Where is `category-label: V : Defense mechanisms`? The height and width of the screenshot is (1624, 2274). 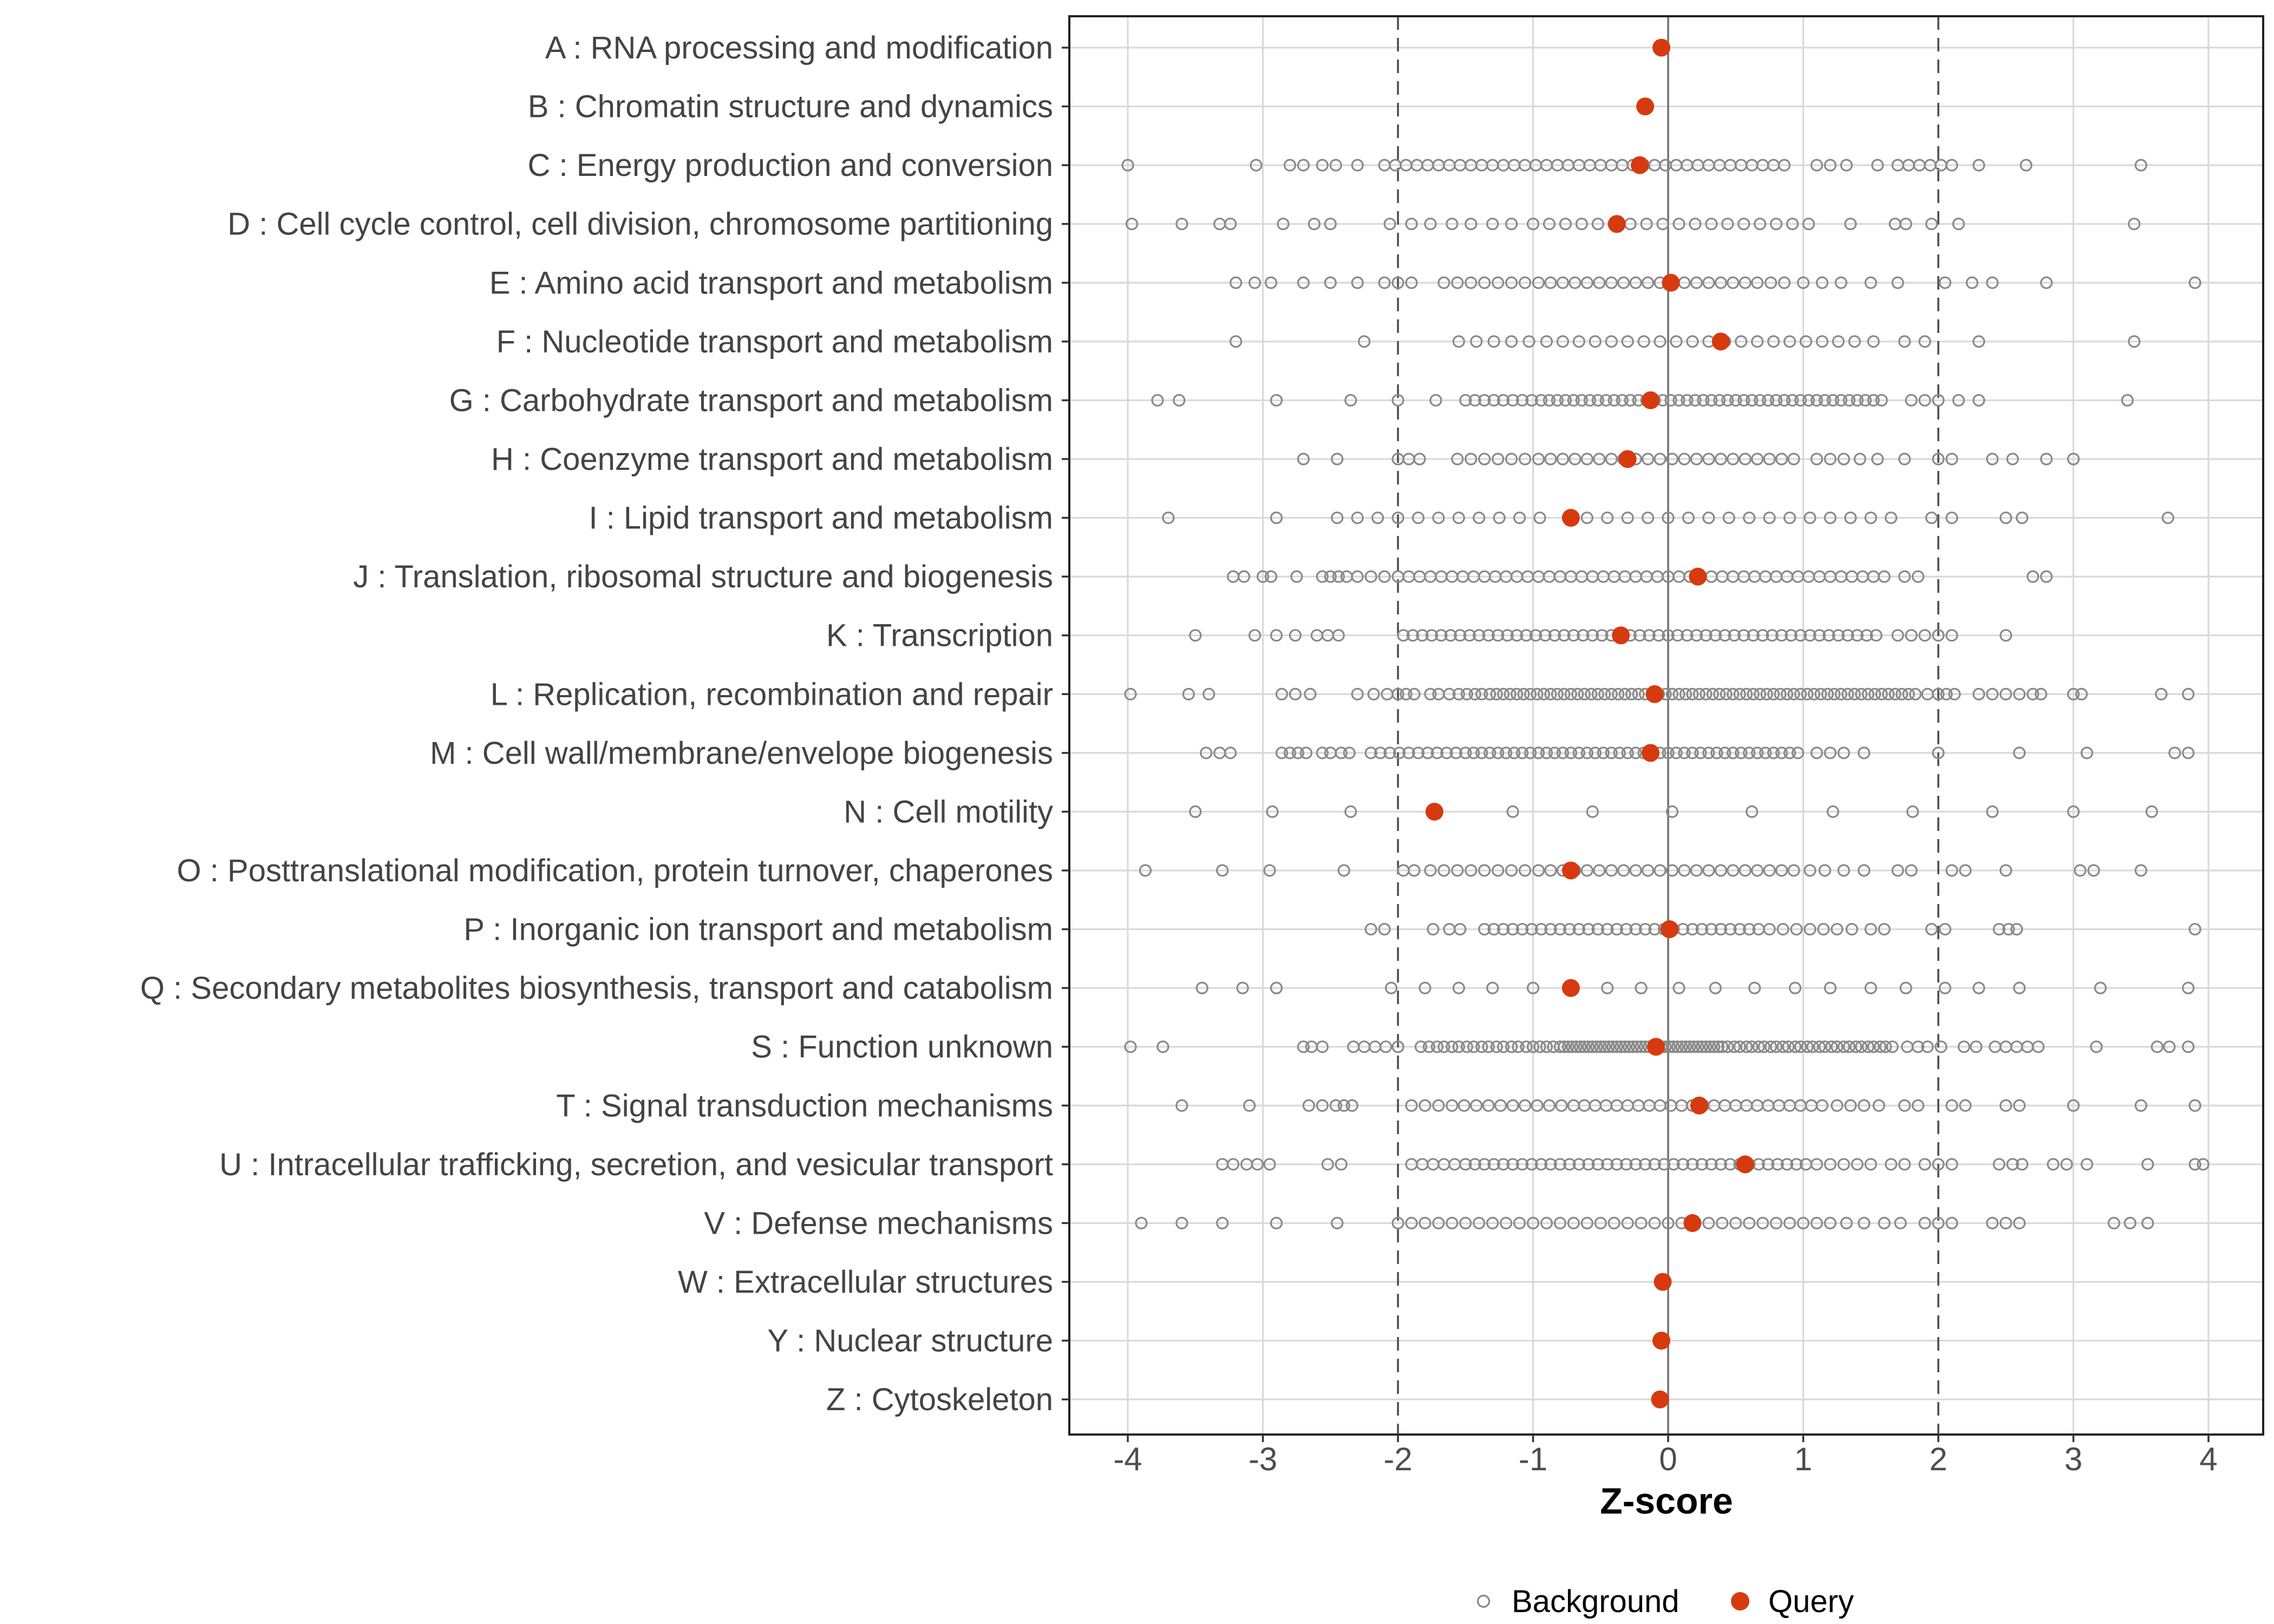
category-label: V : Defense mechanisms is located at coordinates (879, 1223).